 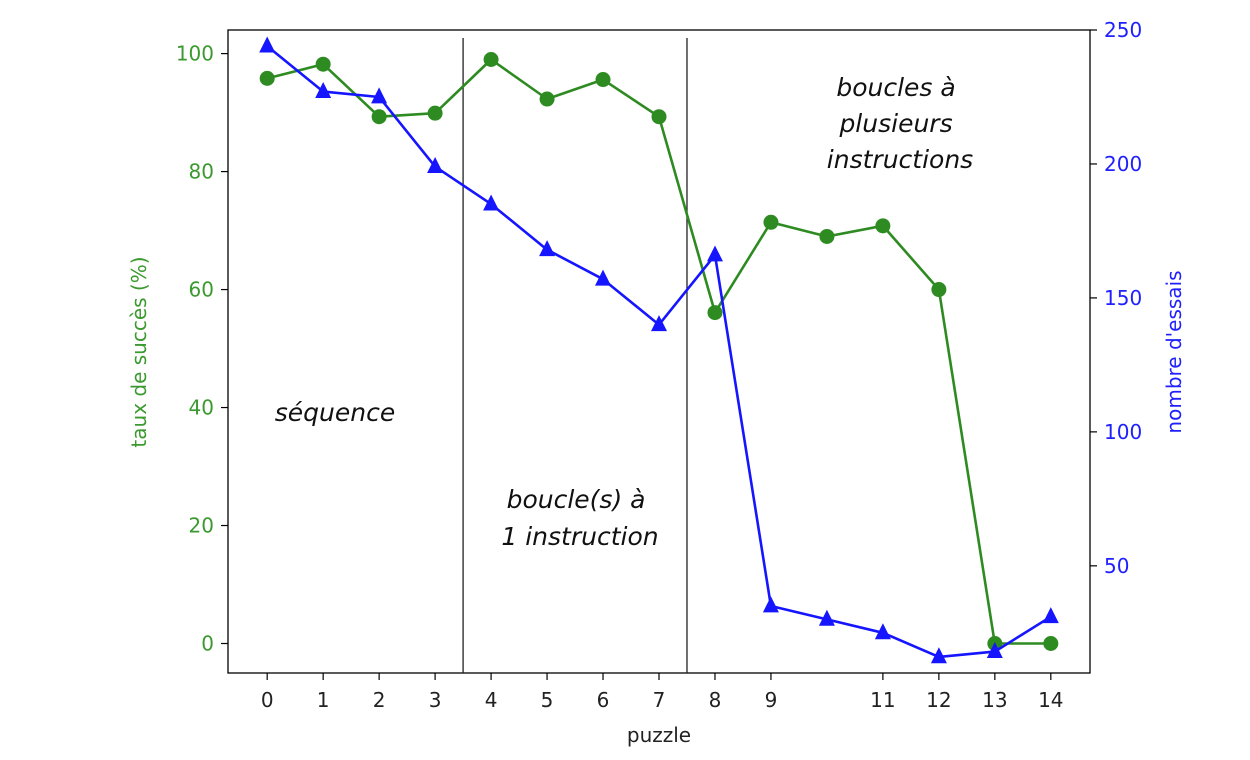 What do you see at coordinates (771, 700) in the screenshot?
I see `x-tick-label-9: 9` at bounding box center [771, 700].